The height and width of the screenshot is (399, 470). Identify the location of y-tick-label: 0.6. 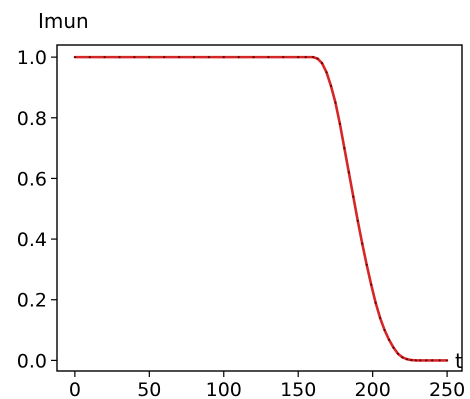
(32, 179).